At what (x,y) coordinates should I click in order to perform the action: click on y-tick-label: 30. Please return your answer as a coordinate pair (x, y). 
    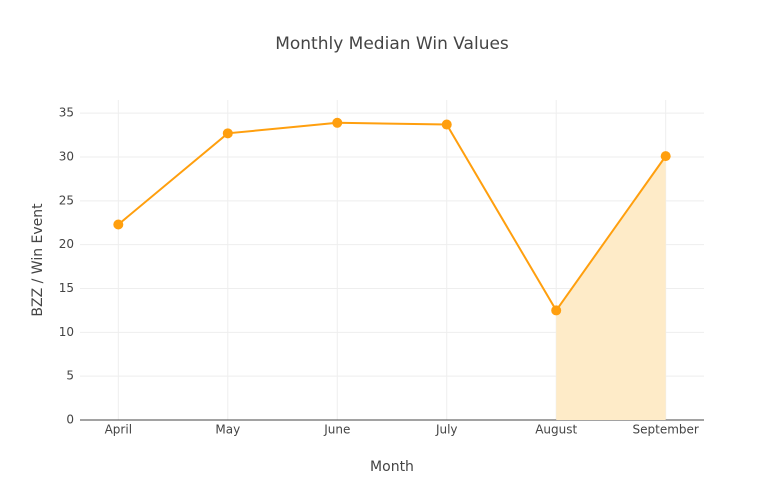
    Looking at the image, I should click on (66, 156).